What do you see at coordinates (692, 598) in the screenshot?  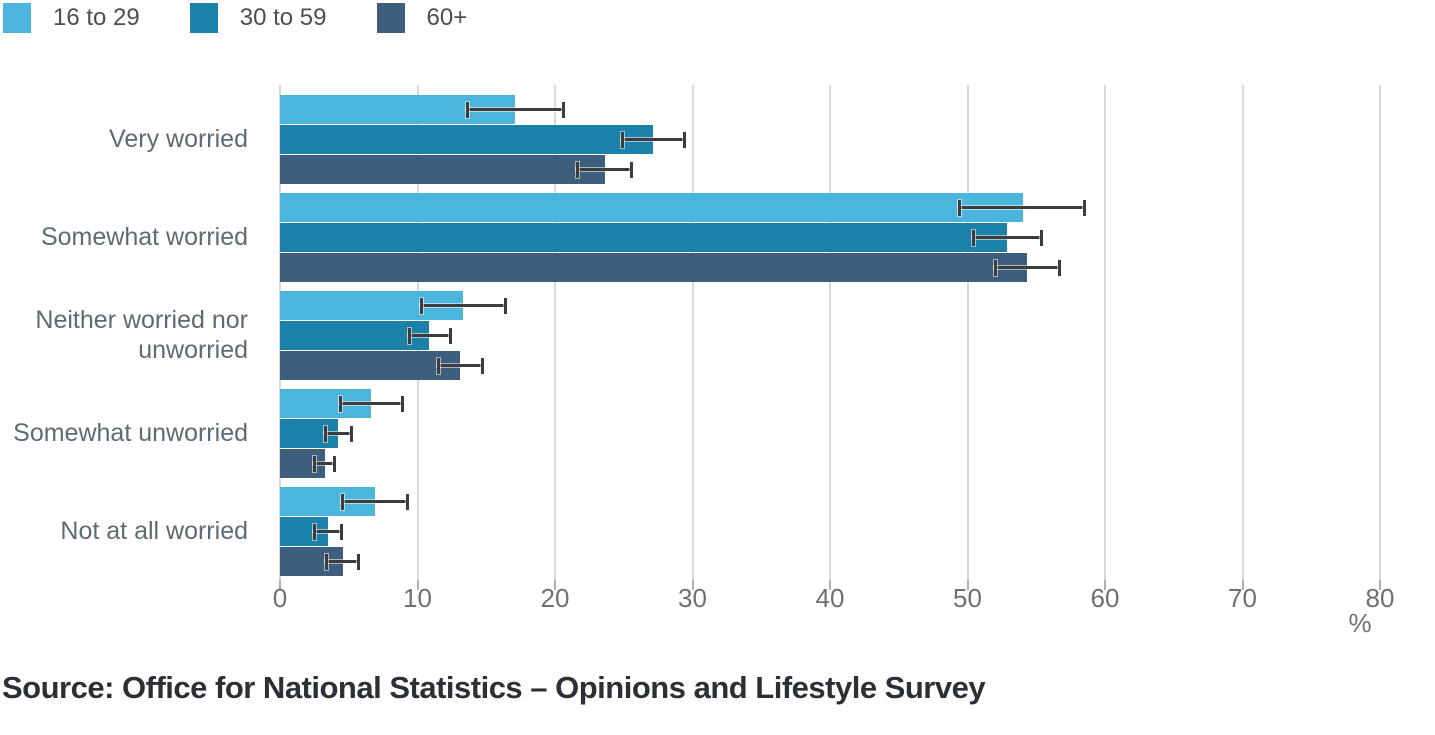 I see `x-tick-label-30: 30` at bounding box center [692, 598].